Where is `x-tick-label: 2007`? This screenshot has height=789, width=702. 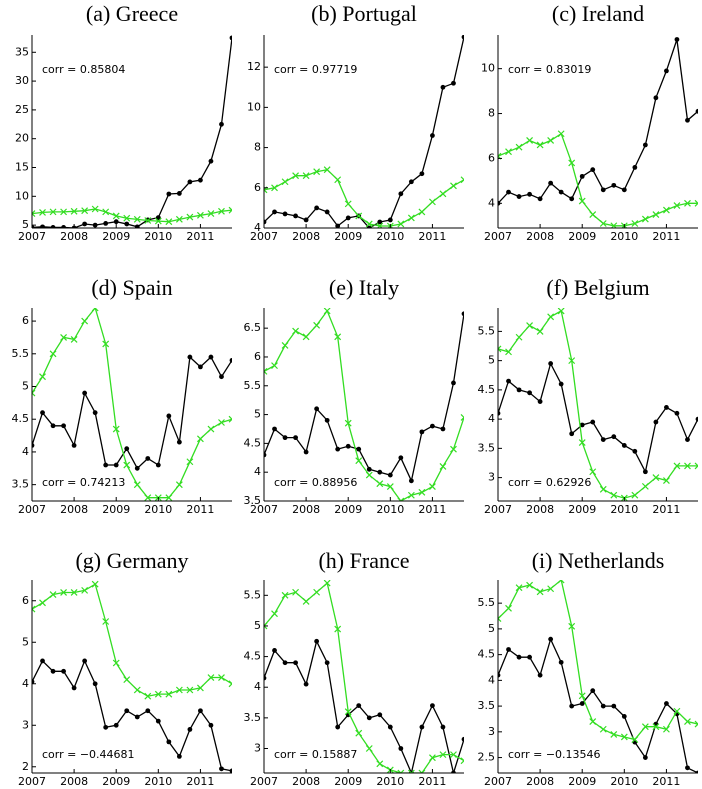 x-tick-label: 2007 is located at coordinates (32, 236).